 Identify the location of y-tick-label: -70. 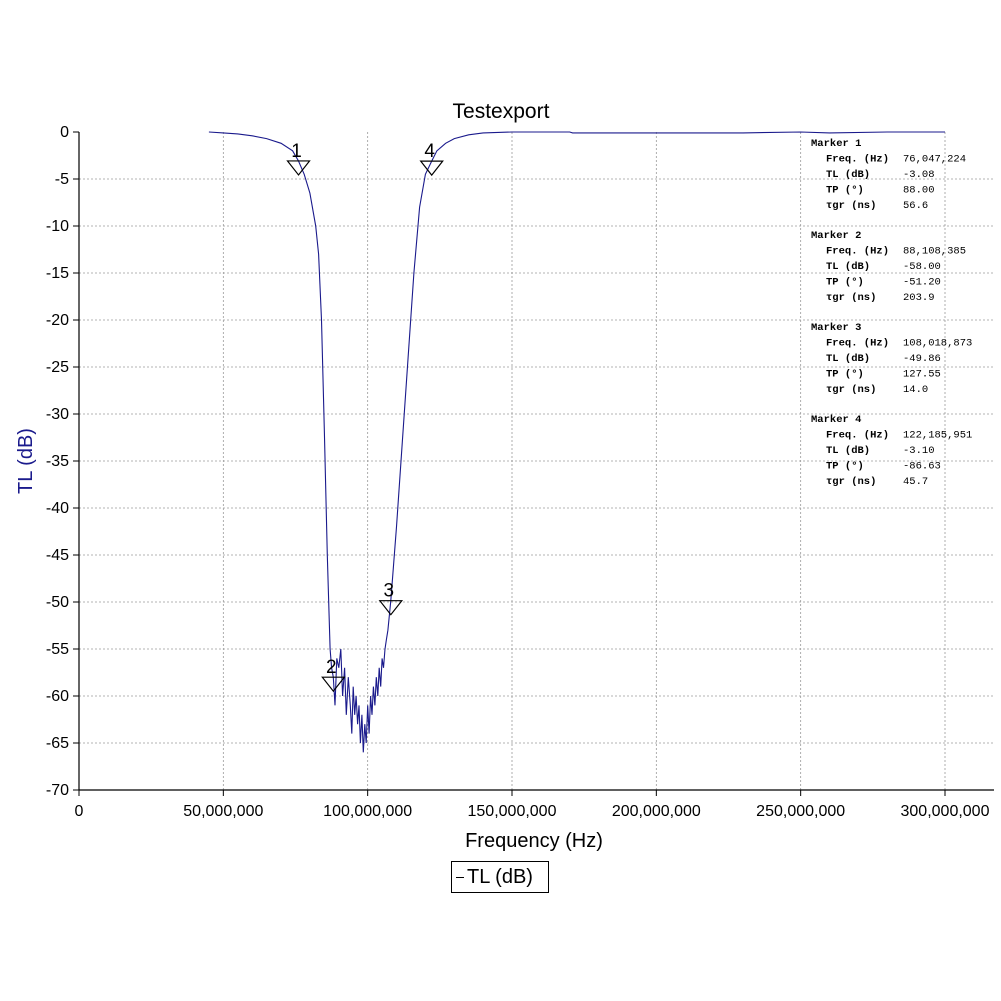
(57, 790).